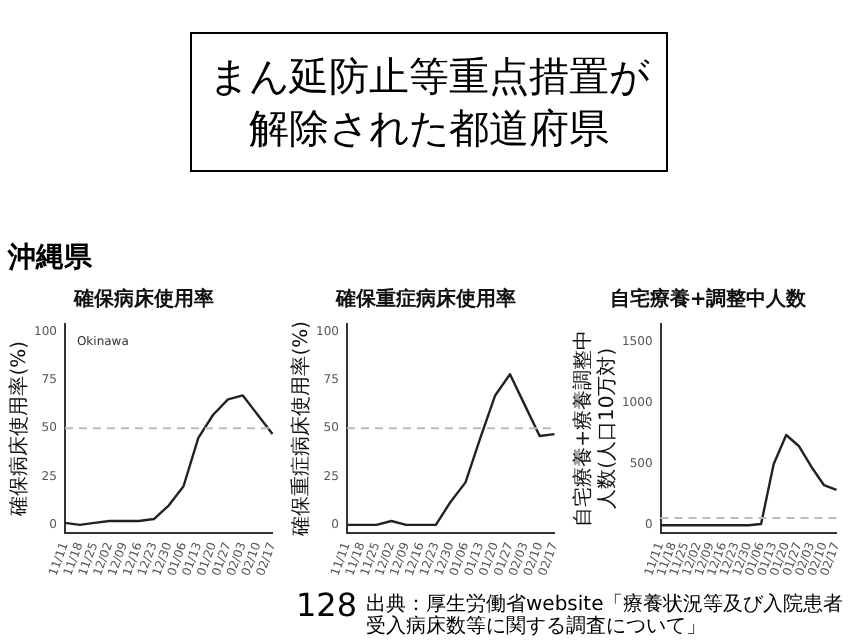  What do you see at coordinates (595, 428) in the screenshot?
I see `y-axis-title: 自宅療養+療養調整中人数(人口10万対)` at bounding box center [595, 428].